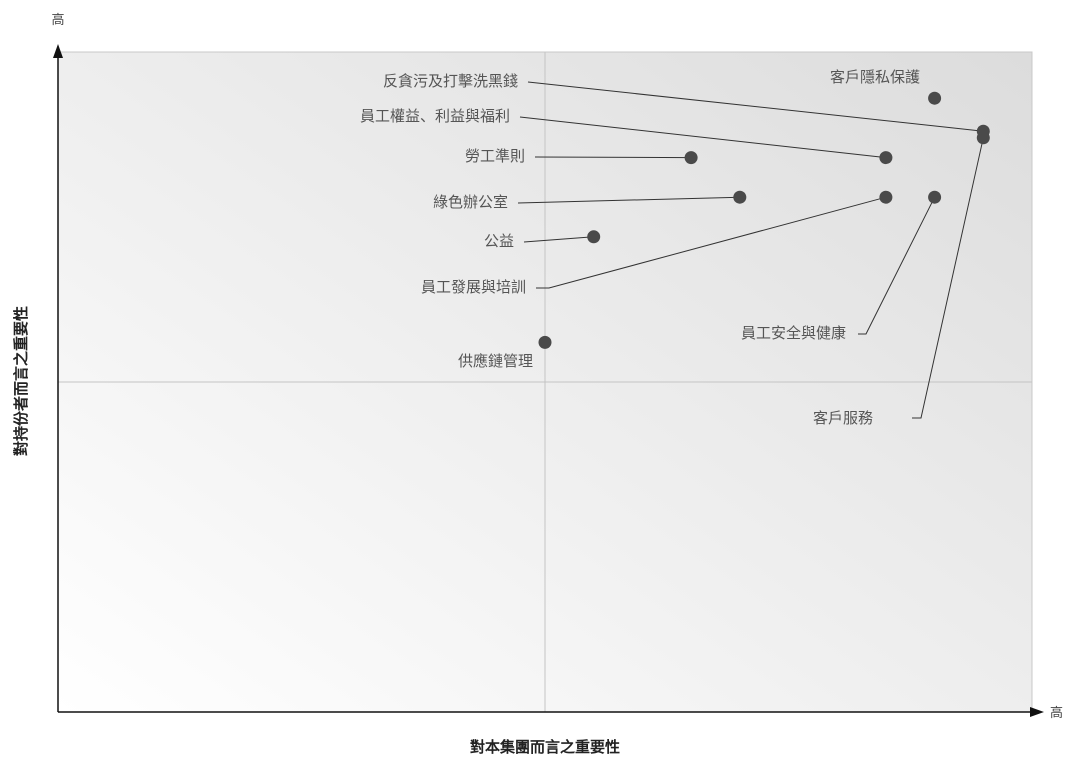 Image resolution: width=1069 pixels, height=758 pixels. What do you see at coordinates (495, 361) in the screenshot?
I see `point-label: 供應鏈管理` at bounding box center [495, 361].